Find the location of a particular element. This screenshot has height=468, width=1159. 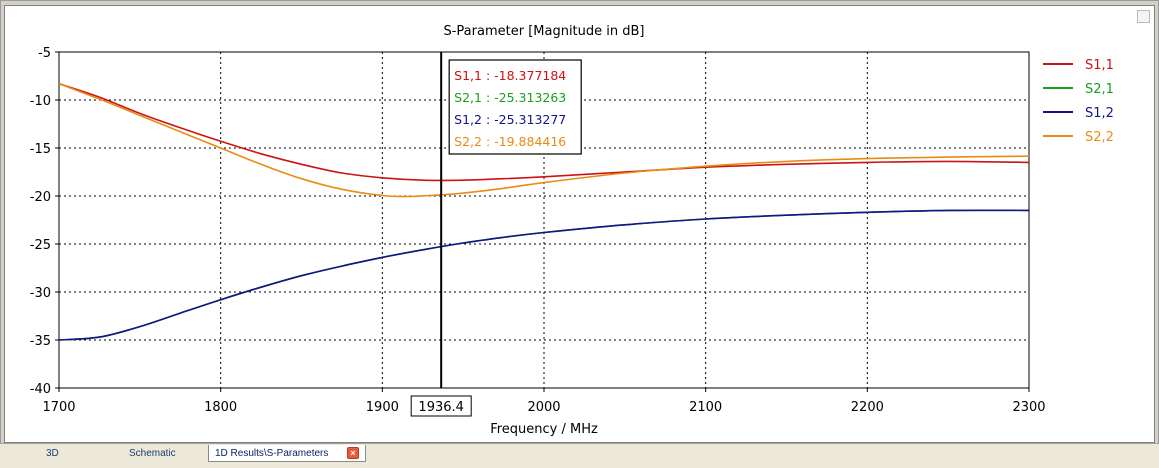

marker-readout-1: S2,1 : -25.313263 is located at coordinates (510, 97).